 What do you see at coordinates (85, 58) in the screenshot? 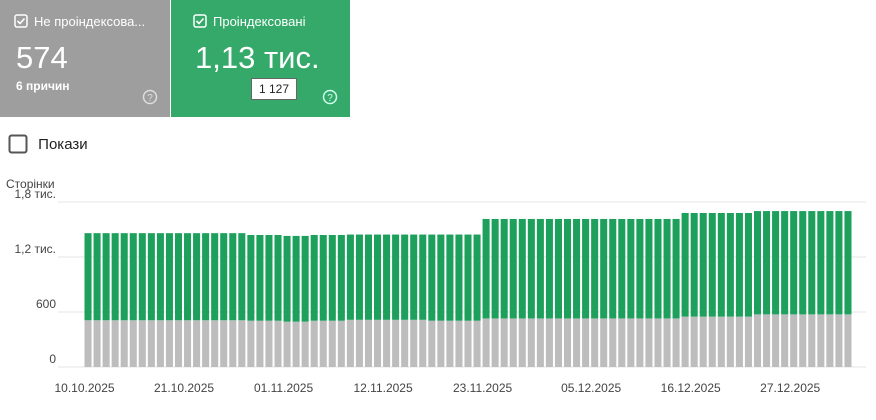
I see `not-indexed-card: Не проіндексова... 574 6 причин ?` at bounding box center [85, 58].